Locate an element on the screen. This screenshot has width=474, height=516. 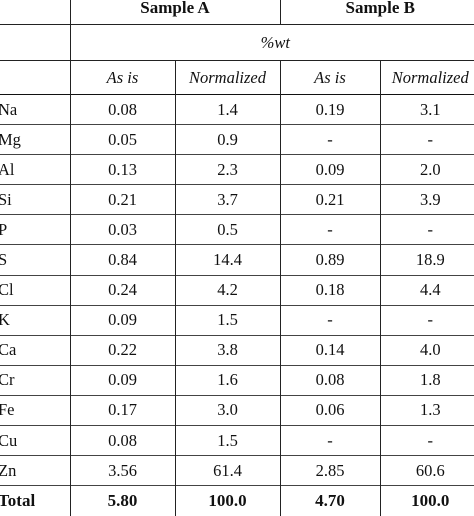
element-cell: Na is located at coordinates (9, 109).